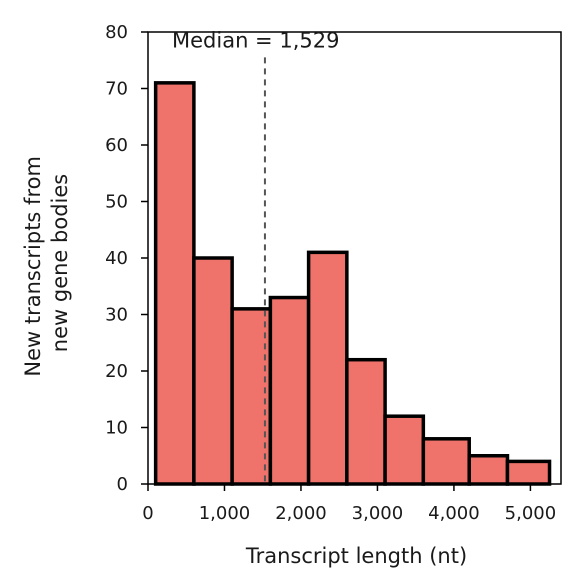 Image resolution: width=576 pixels, height=580 pixels. Describe the element at coordinates (225, 513) in the screenshot. I see `x-tick-label-1: 1,000` at that location.